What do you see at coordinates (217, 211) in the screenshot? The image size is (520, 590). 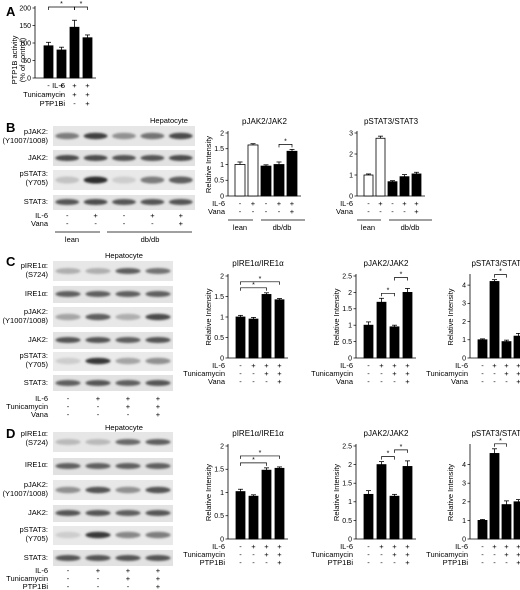 I see `panel-b-chart-row-vana: Vana` at bounding box center [217, 211].